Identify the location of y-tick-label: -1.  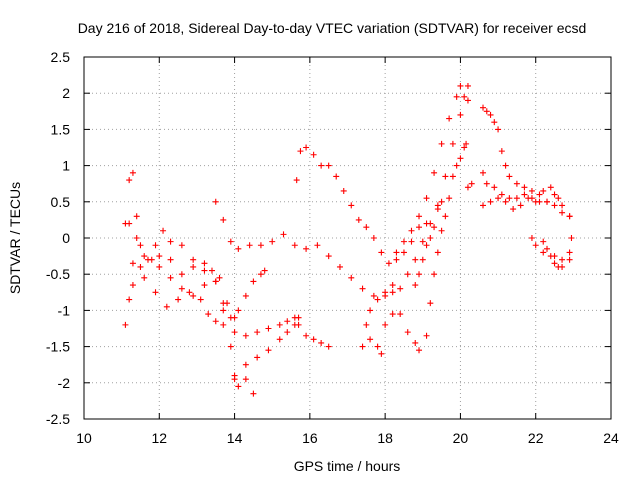
(64, 310).